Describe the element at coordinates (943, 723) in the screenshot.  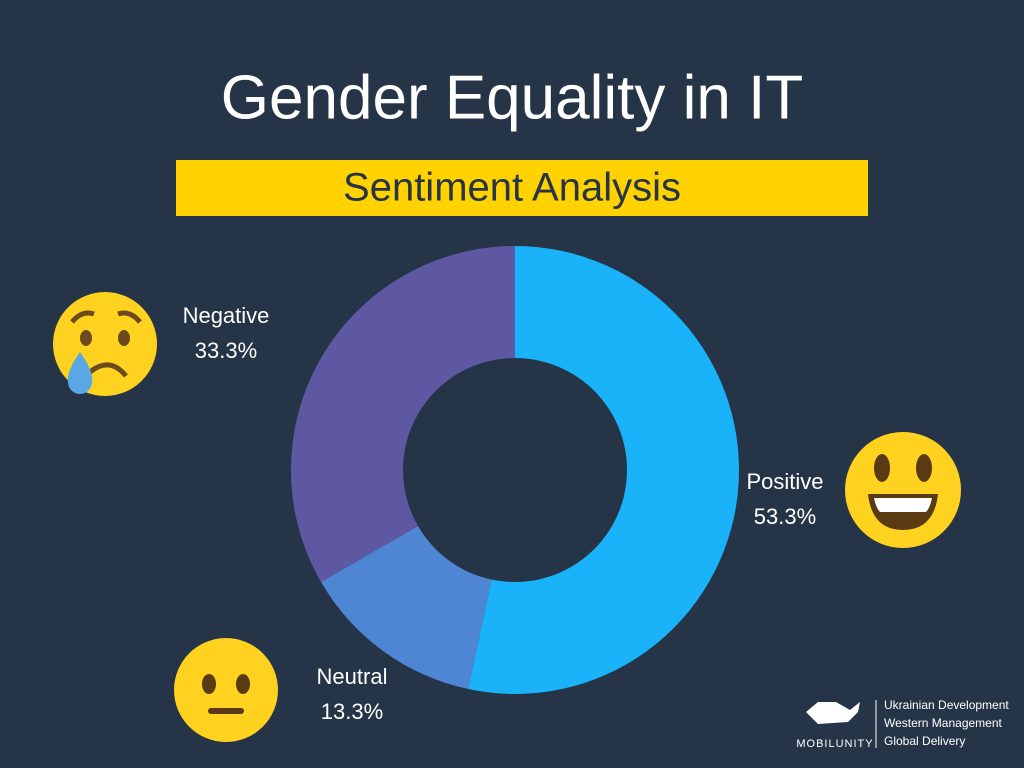
I see `brand-line: Western Management` at that location.